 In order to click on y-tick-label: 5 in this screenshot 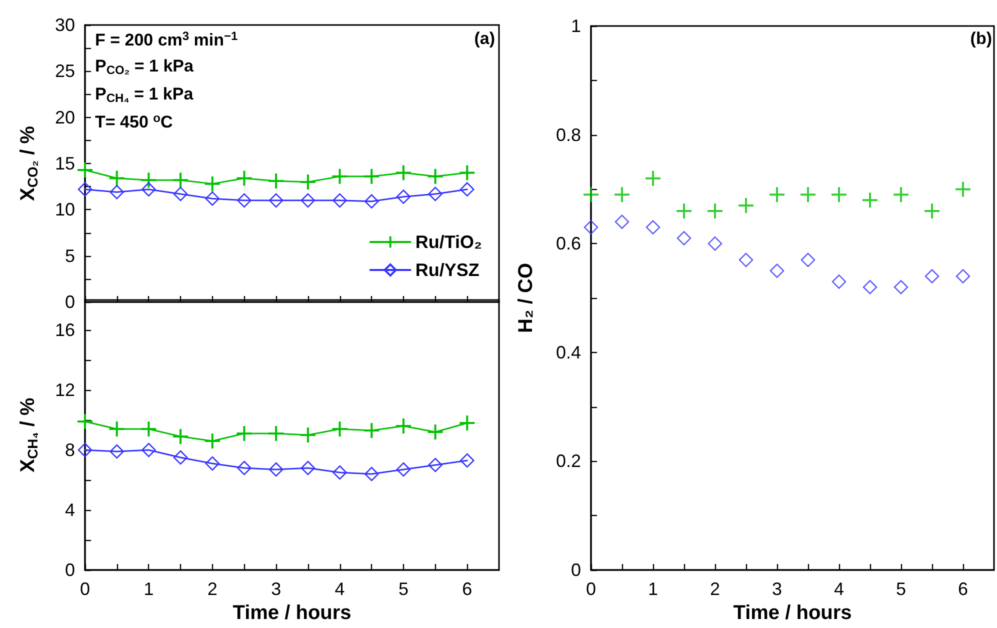, I will do `click(69, 256)`.